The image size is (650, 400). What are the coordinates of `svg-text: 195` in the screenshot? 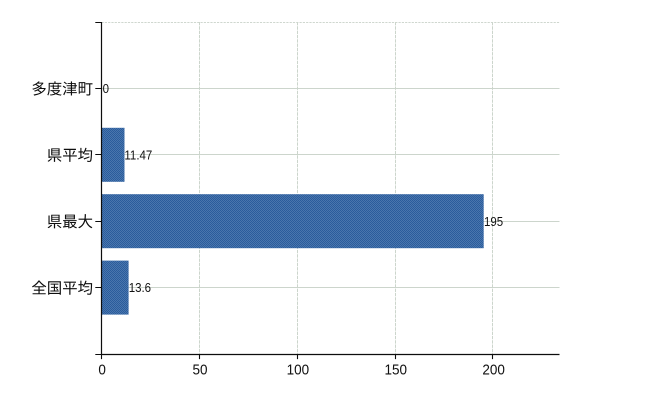 It's located at (493, 221).